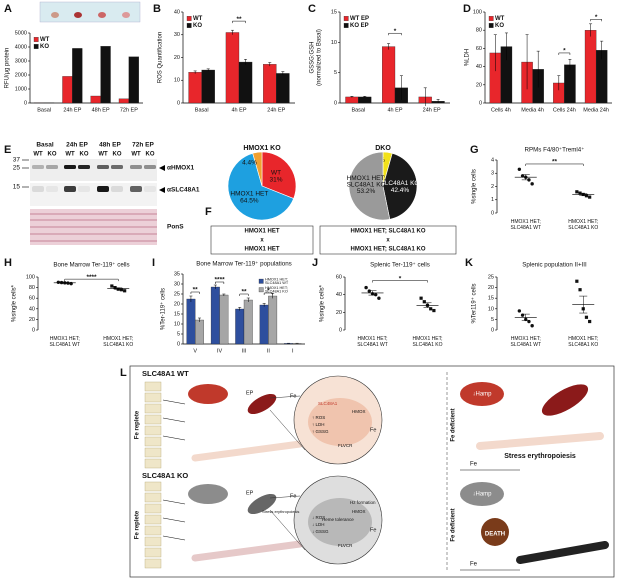 The width and height of the screenshot is (617, 580). Describe the element at coordinates (583, 225) in the screenshot. I see `x-tick-label: HMOX1 HET; SLC48A1 KO` at that location.